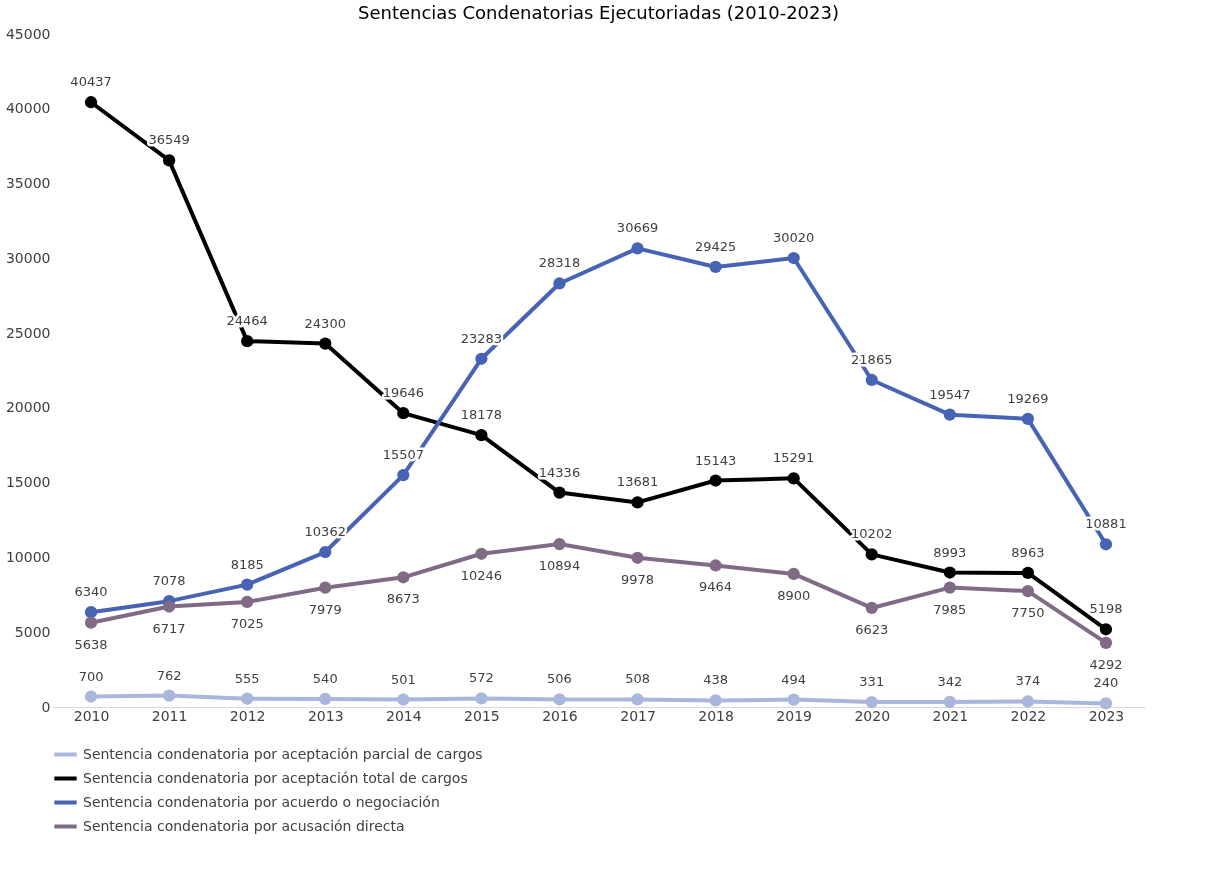 The width and height of the screenshot is (1215, 878). I want to click on data-label: 508, so click(637, 679).